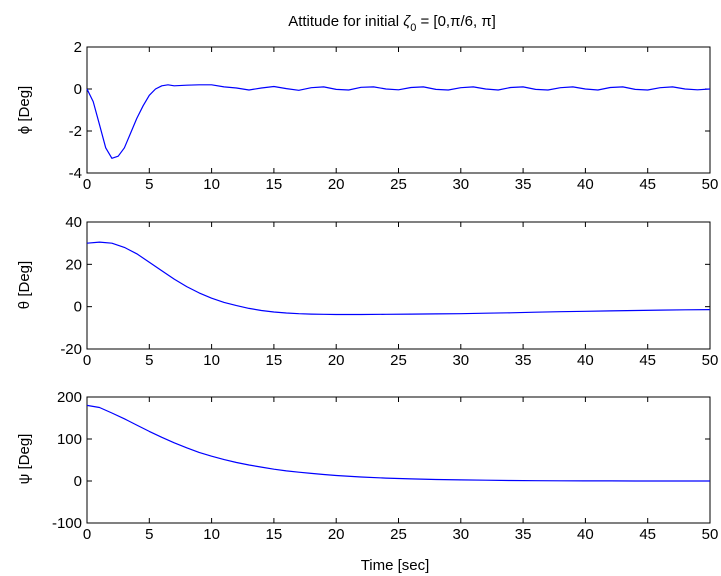 The height and width of the screenshot is (576, 721). What do you see at coordinates (398, 121) in the screenshot?
I see `series-line-phi` at bounding box center [398, 121].